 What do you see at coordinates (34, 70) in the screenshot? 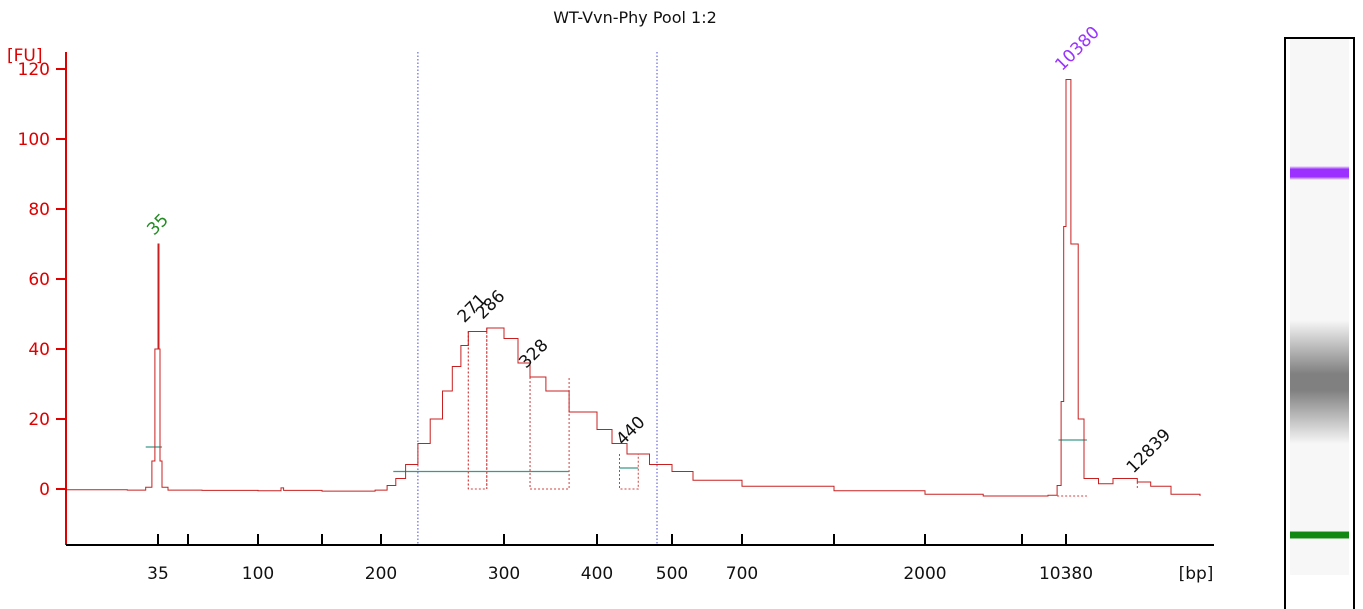
I see `y-tick-label-120: 120` at bounding box center [34, 70].